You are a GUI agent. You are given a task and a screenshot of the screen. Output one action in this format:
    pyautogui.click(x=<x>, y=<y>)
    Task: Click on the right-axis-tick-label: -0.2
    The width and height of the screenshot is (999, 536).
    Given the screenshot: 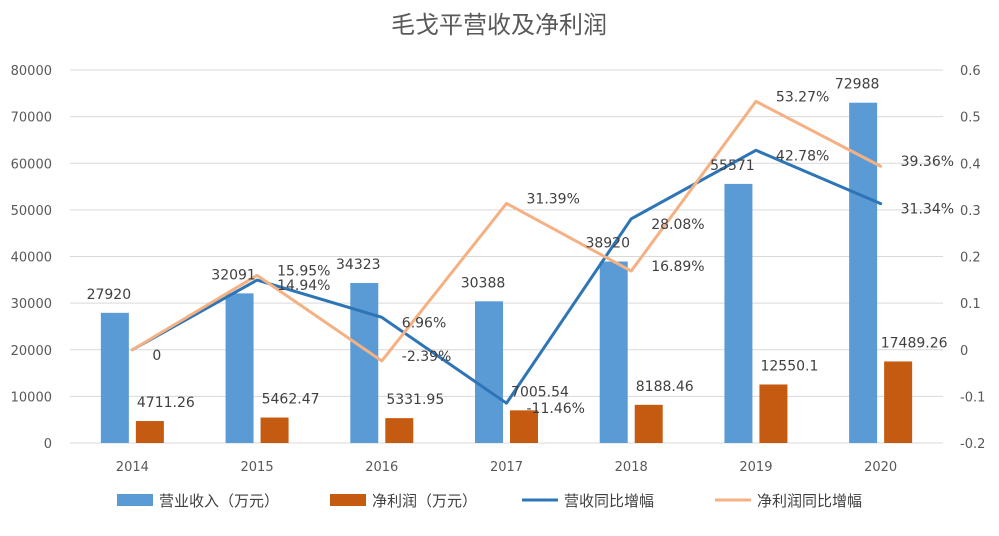 What is the action you would take?
    pyautogui.click(x=972, y=444)
    